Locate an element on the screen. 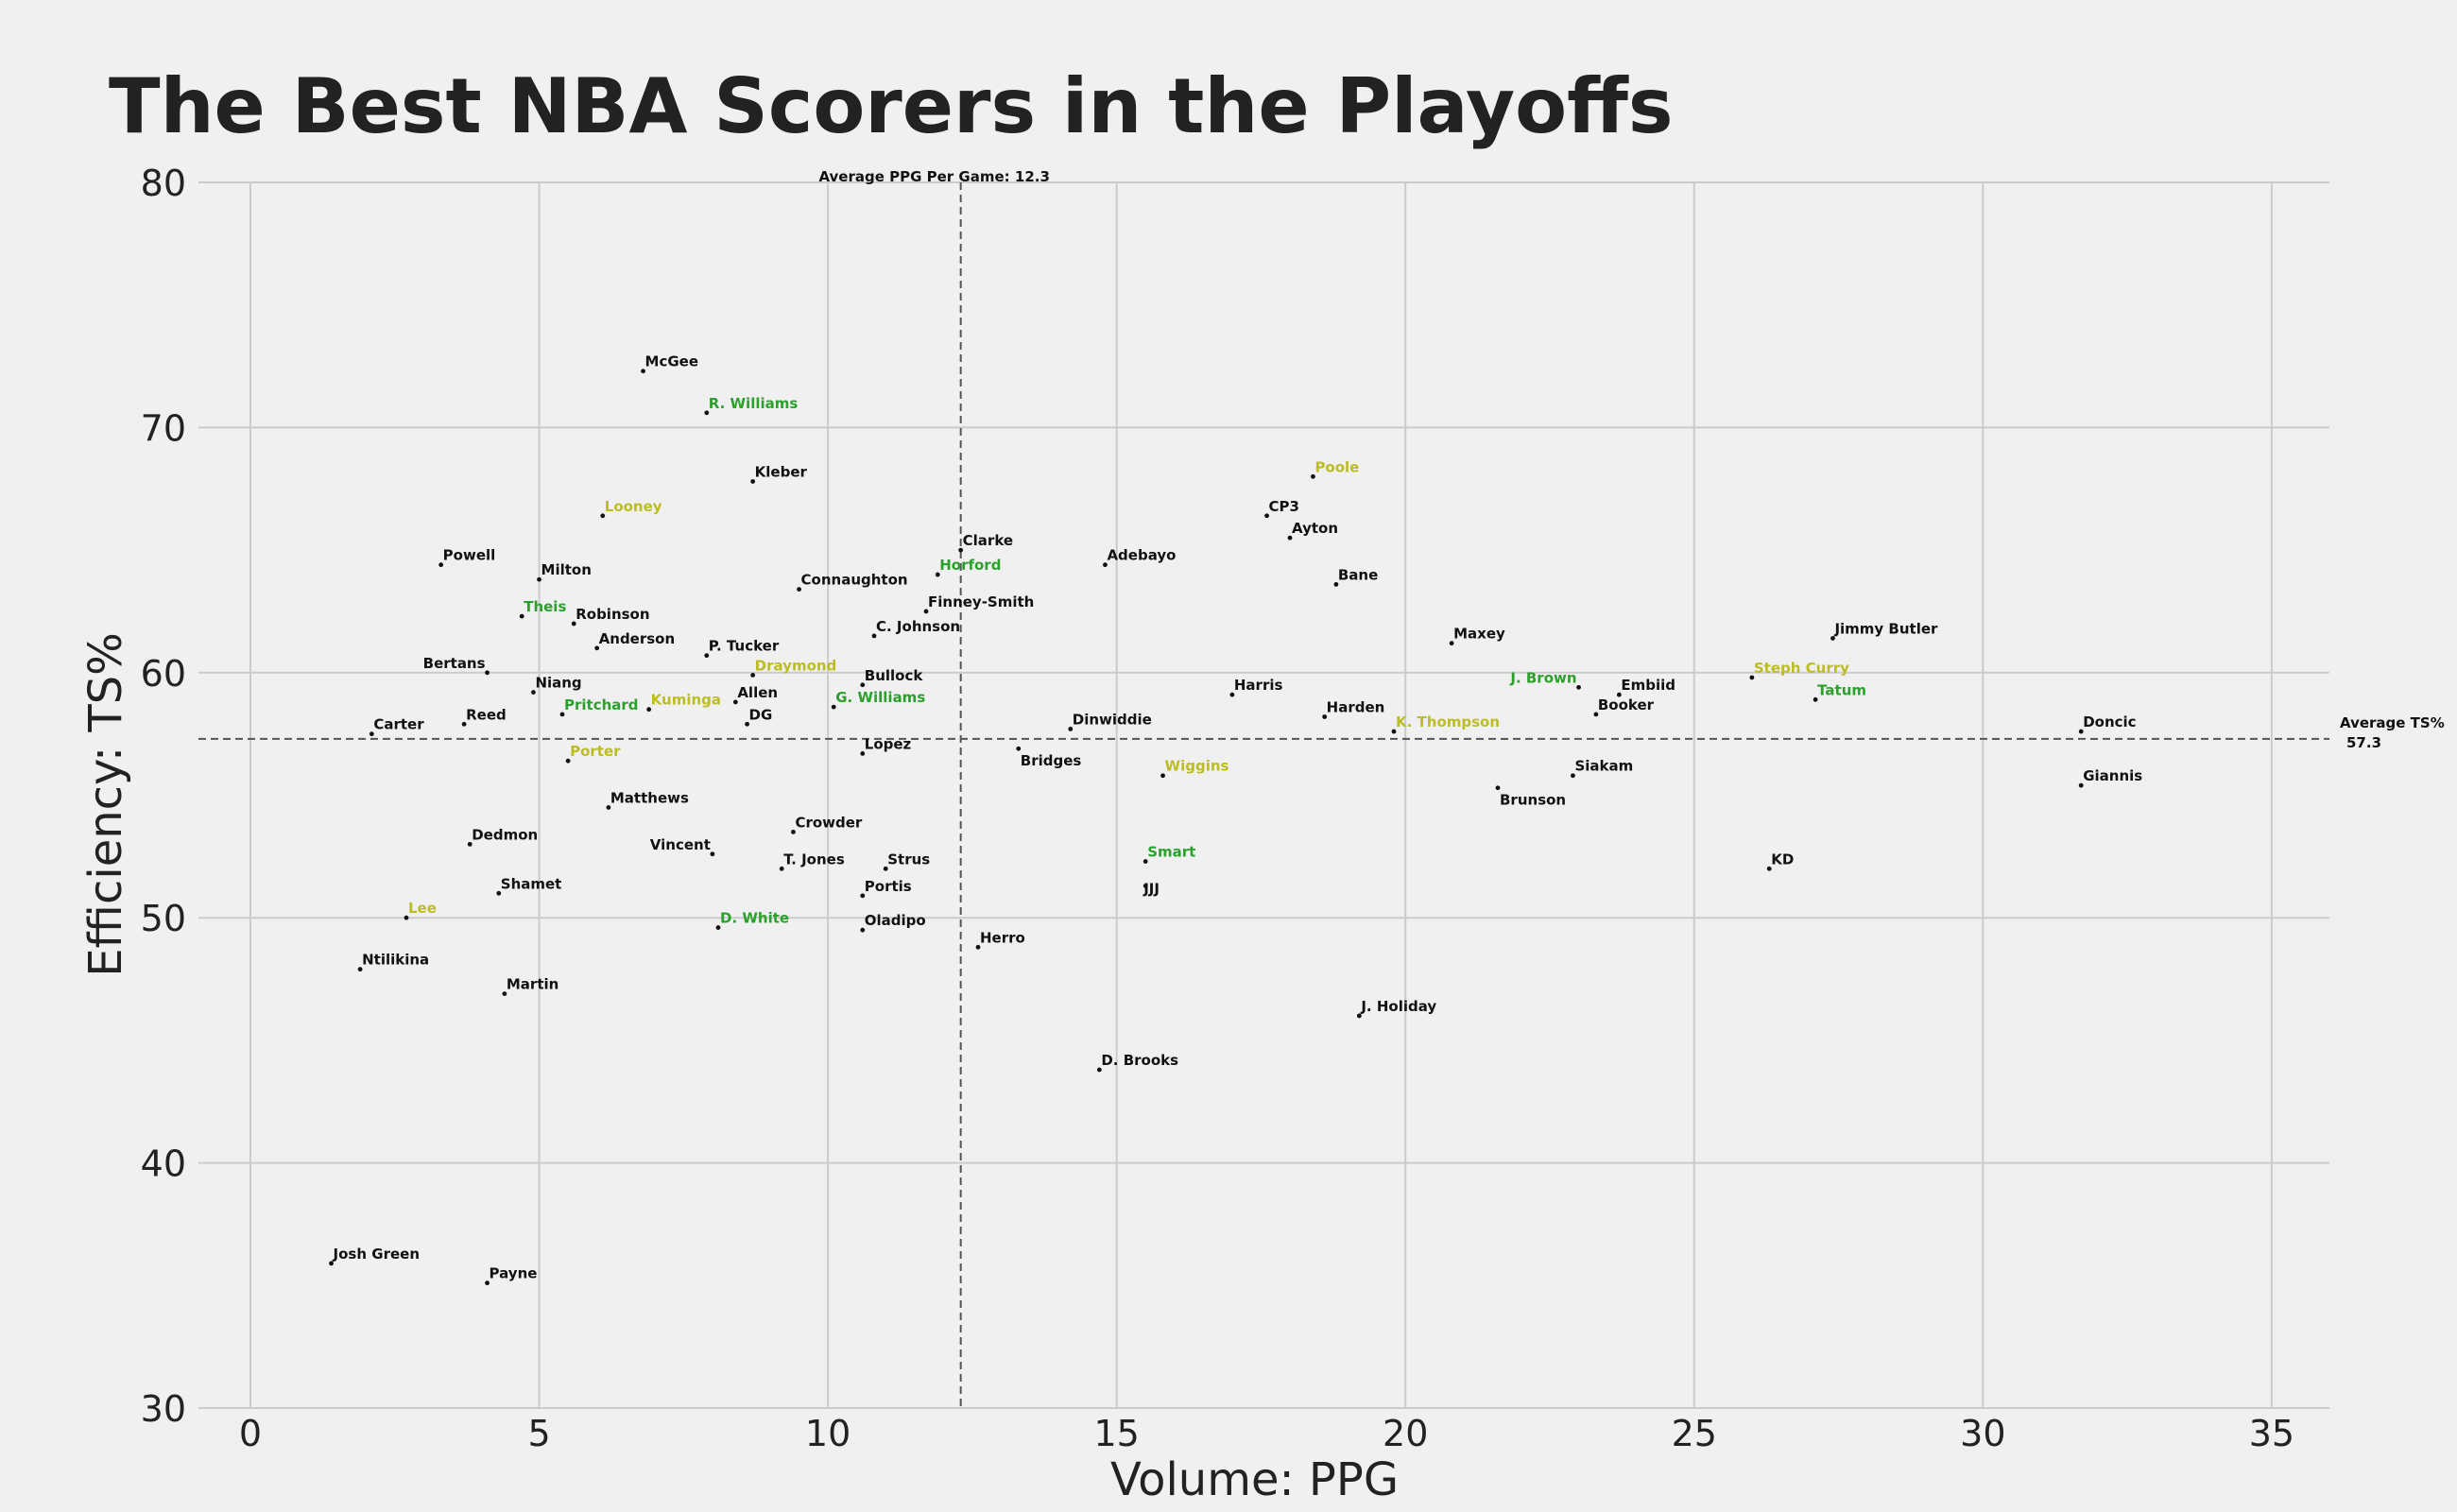 This screenshot has height=1512, width=2457. data-point-label: Kleber is located at coordinates (781, 471).